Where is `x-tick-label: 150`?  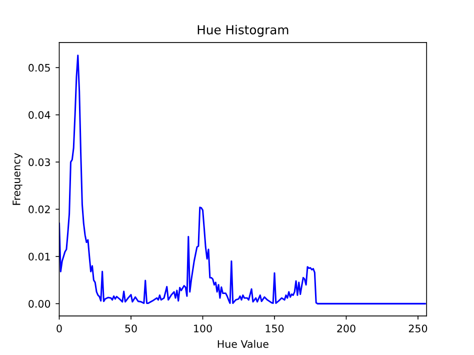 x-tick-label: 150 is located at coordinates (275, 328).